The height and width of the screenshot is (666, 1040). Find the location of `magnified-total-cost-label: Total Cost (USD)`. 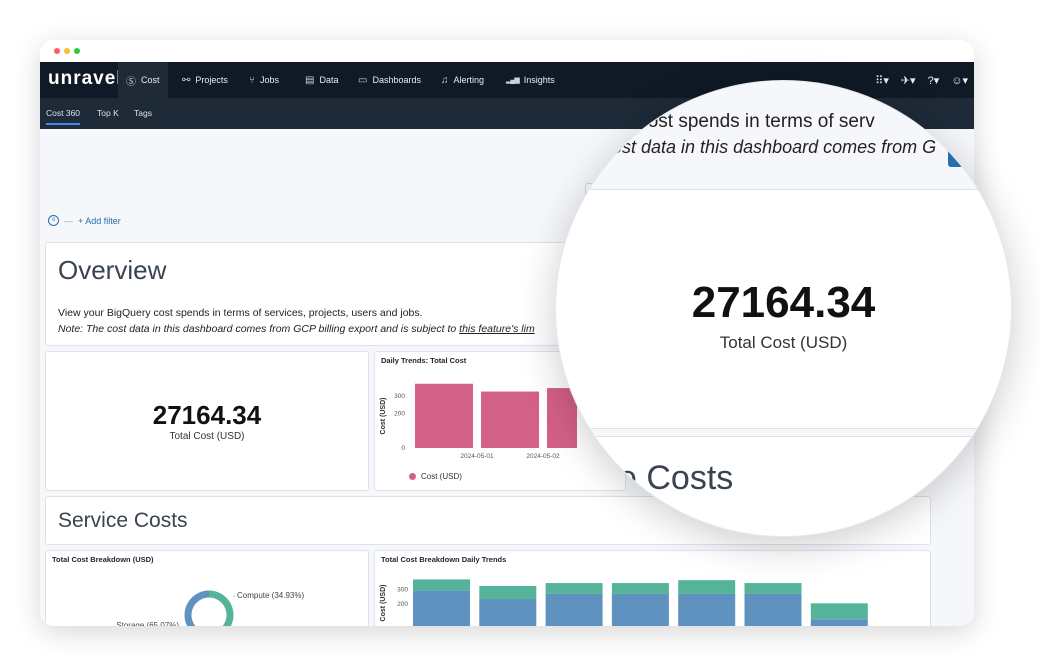

magnified-total-cost-label: Total Cost (USD) is located at coordinates (783, 342).